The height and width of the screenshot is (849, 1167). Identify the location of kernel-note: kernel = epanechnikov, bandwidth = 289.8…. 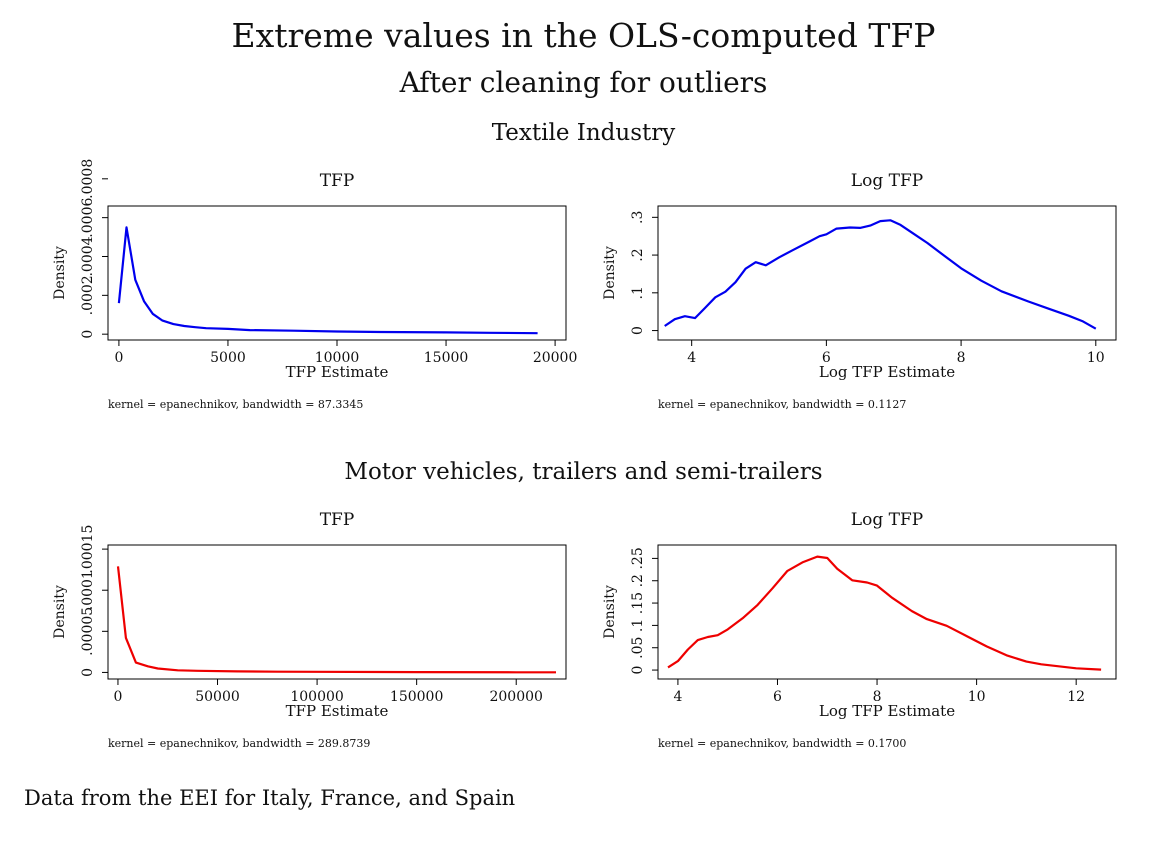
(239, 743).